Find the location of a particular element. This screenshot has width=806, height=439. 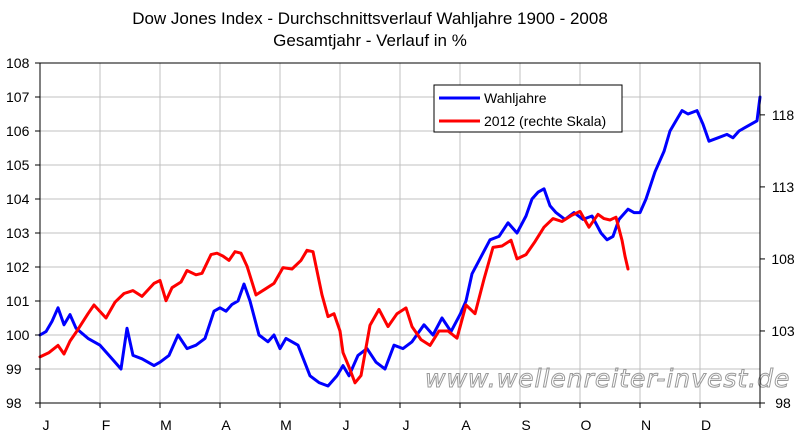

legend: Wahljahre 2012 (rechte Skala) is located at coordinates (528, 108).